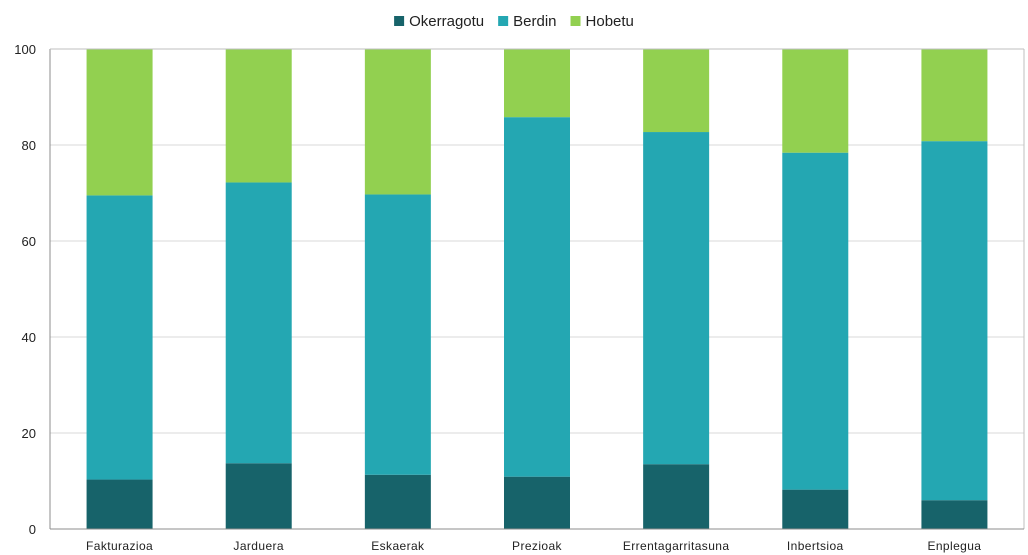 The width and height of the screenshot is (1028, 555). Describe the element at coordinates (954, 321) in the screenshot. I see `bar-segment-berdin-enplegua` at that location.